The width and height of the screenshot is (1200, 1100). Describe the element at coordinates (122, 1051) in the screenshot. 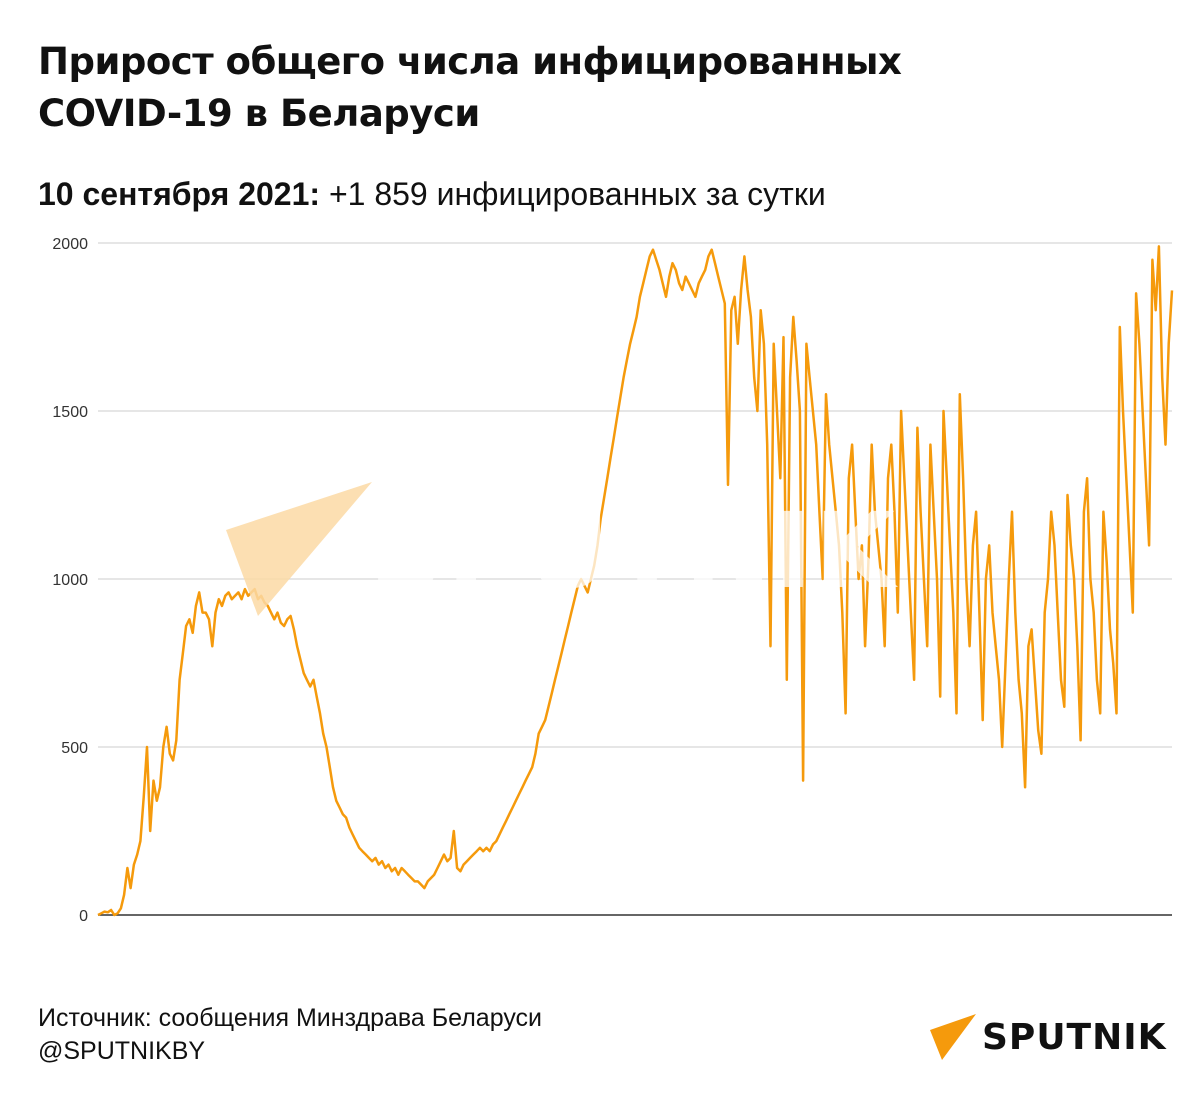

I see `handle-text: @SPUTNIKBY` at that location.